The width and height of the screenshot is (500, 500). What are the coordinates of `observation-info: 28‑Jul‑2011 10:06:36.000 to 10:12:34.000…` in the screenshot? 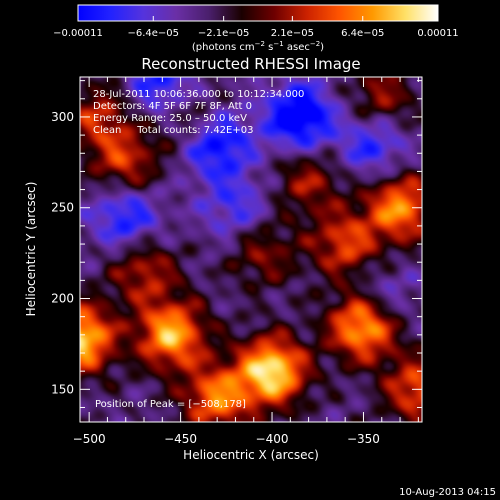 It's located at (198, 112).